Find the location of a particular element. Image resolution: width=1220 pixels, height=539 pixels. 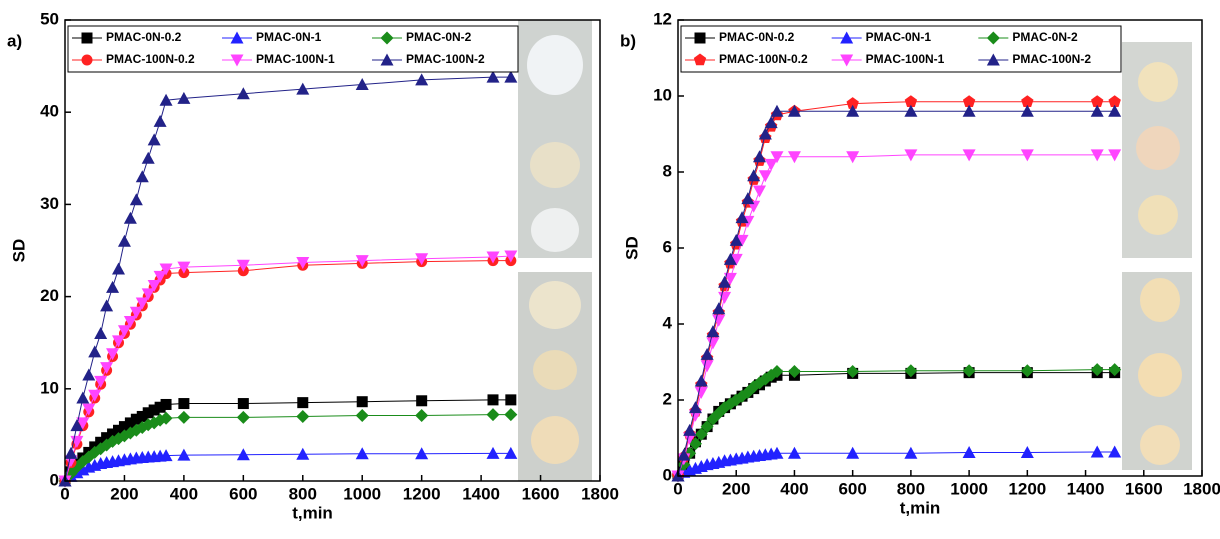

photo-group is located at coordinates (1157, 256).